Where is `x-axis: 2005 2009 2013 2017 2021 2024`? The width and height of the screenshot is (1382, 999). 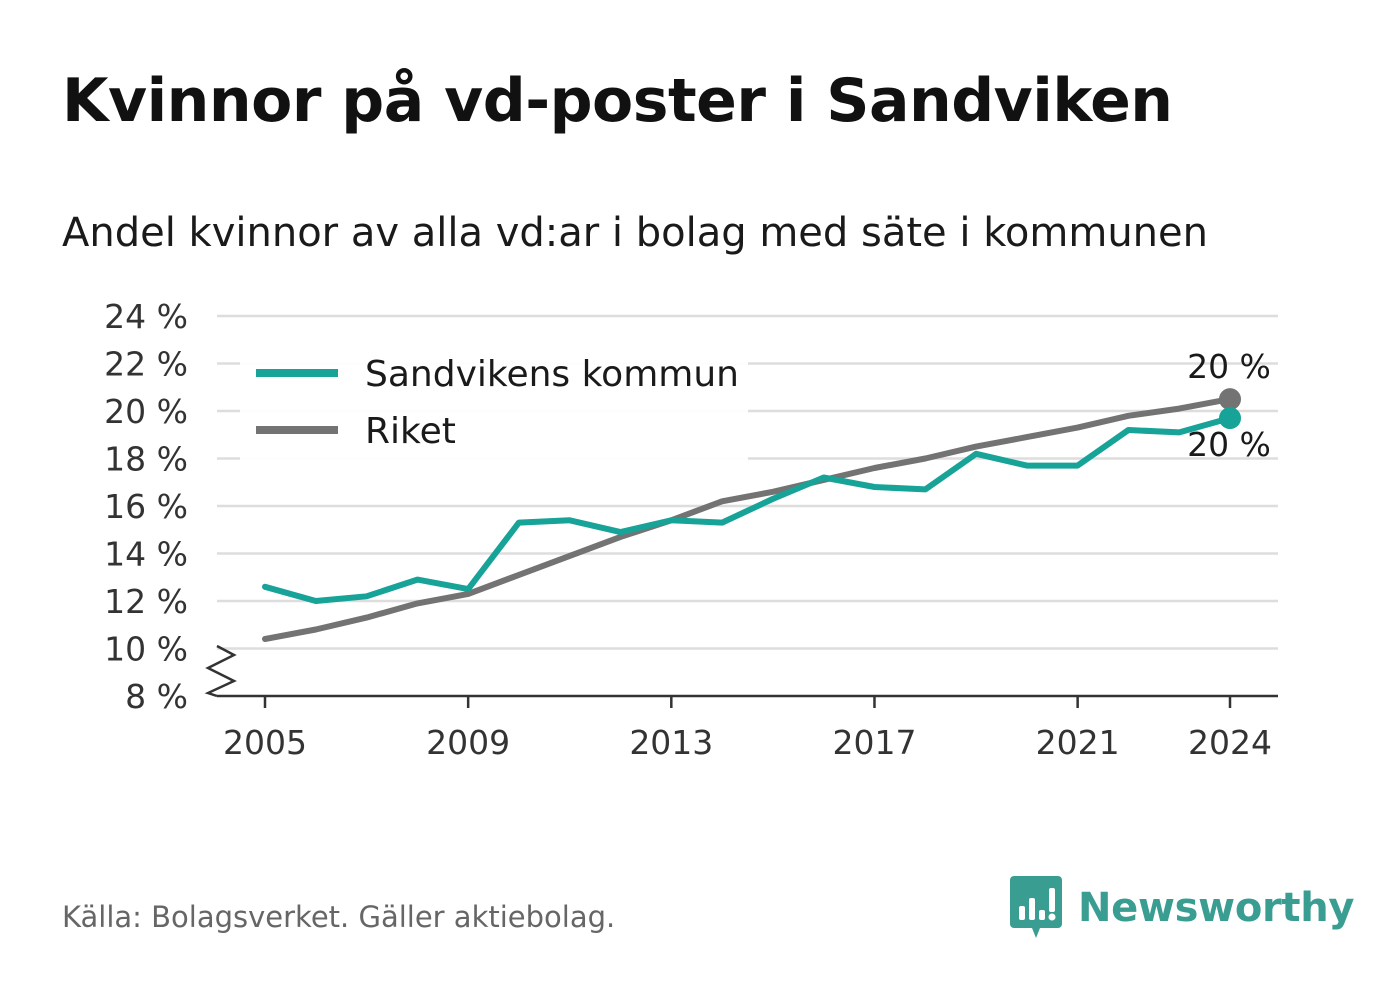 x-axis: 2005 2009 2013 2017 2021 2024 is located at coordinates (747, 728).